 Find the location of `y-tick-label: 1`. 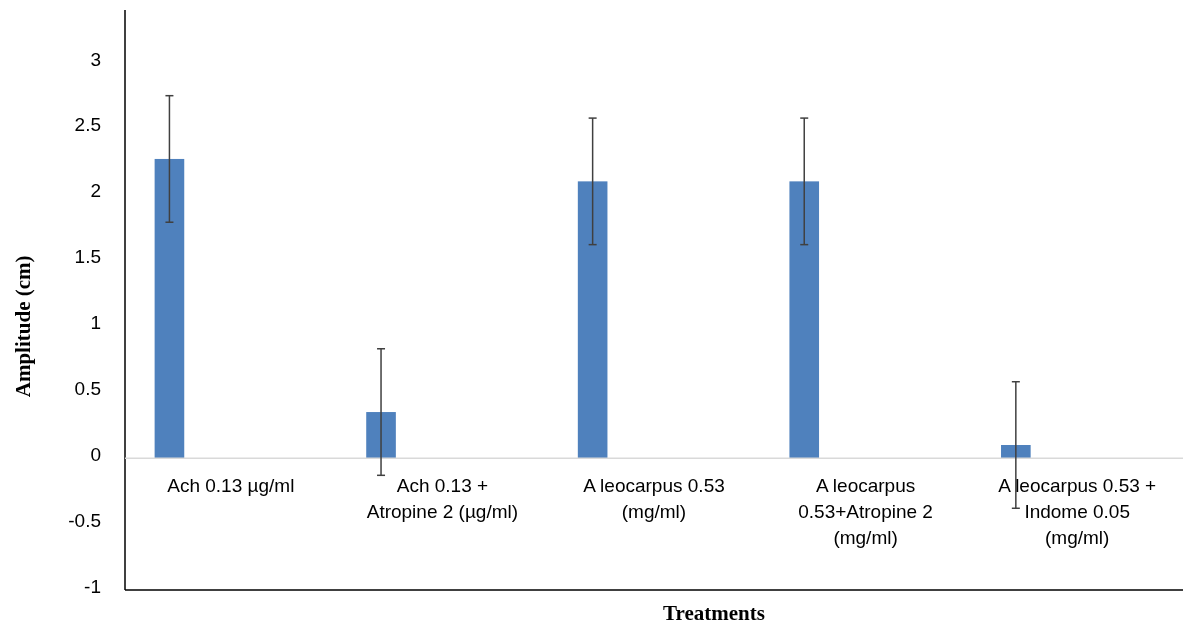

y-tick-label: 1 is located at coordinates (95, 323).